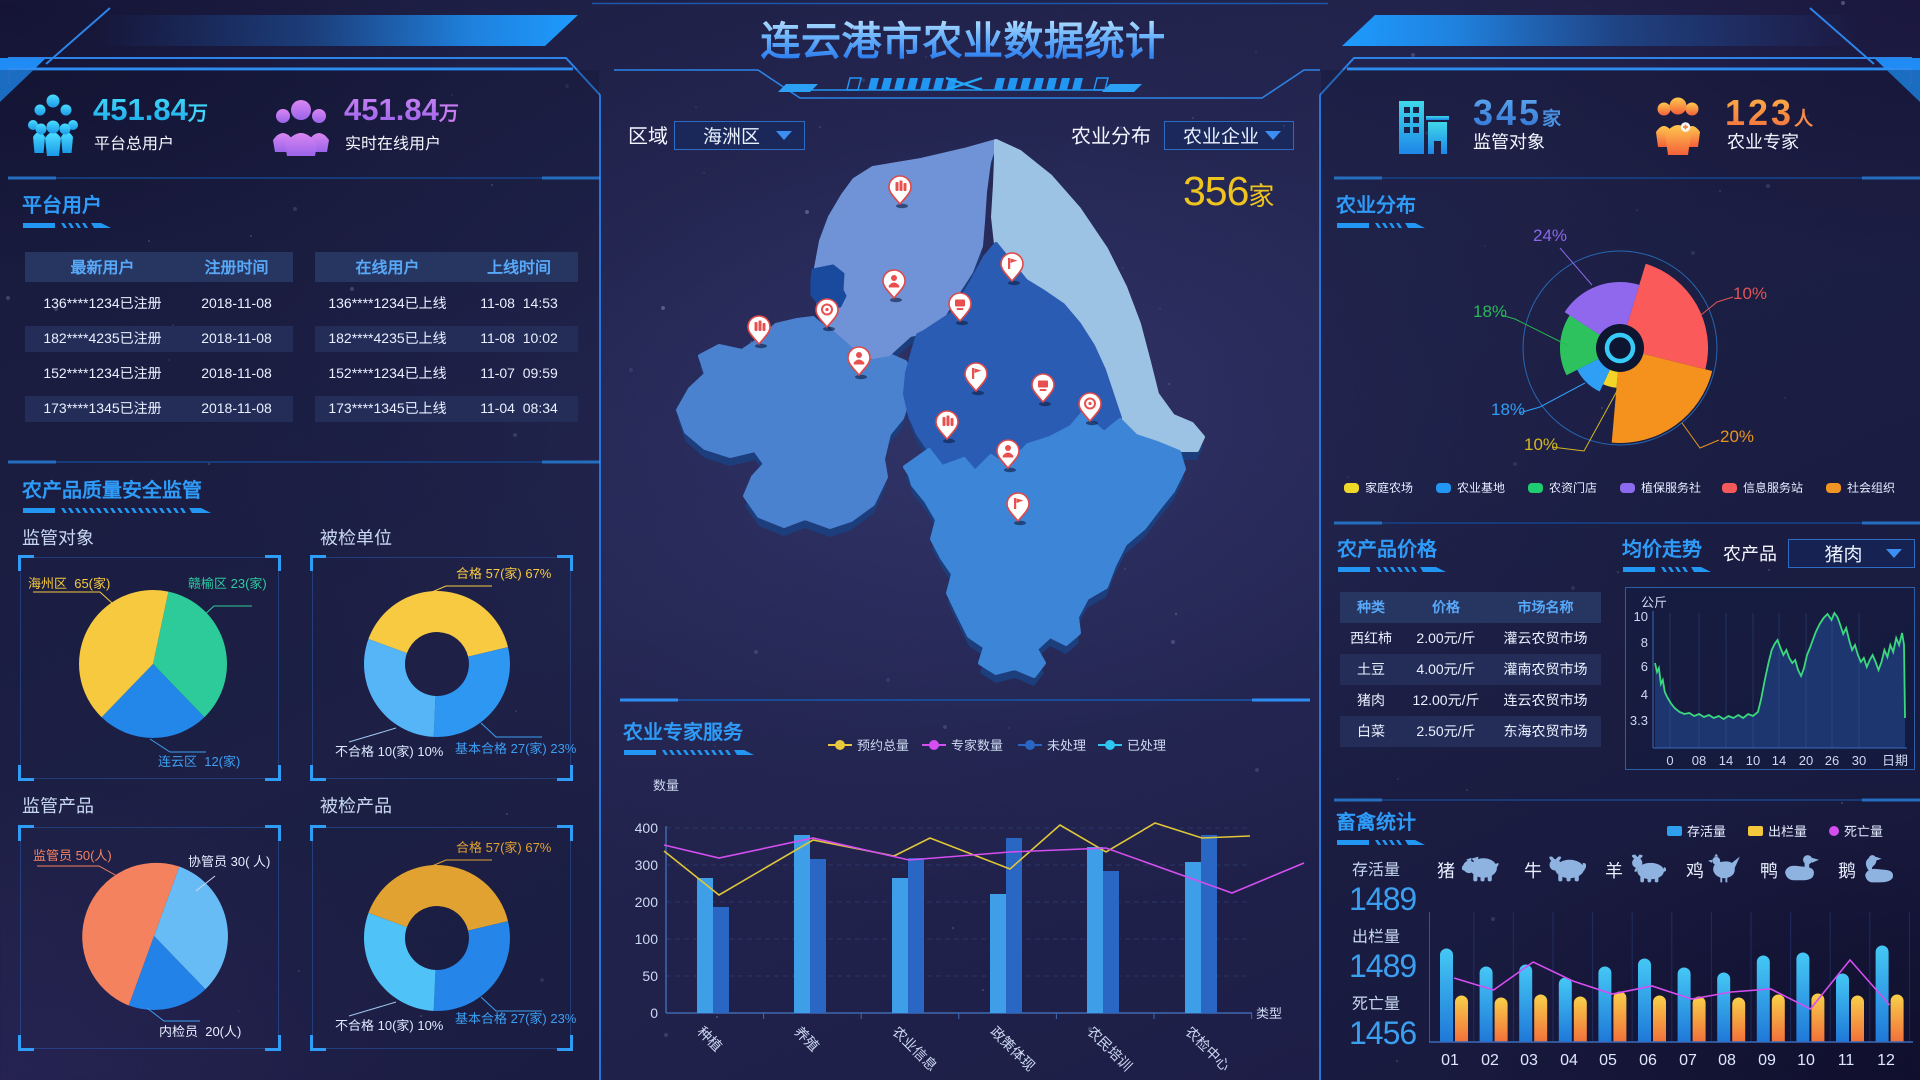 This screenshot has height=1080, width=1920. What do you see at coordinates (647, 902) in the screenshot?
I see `svg-text: 200` at bounding box center [647, 902].